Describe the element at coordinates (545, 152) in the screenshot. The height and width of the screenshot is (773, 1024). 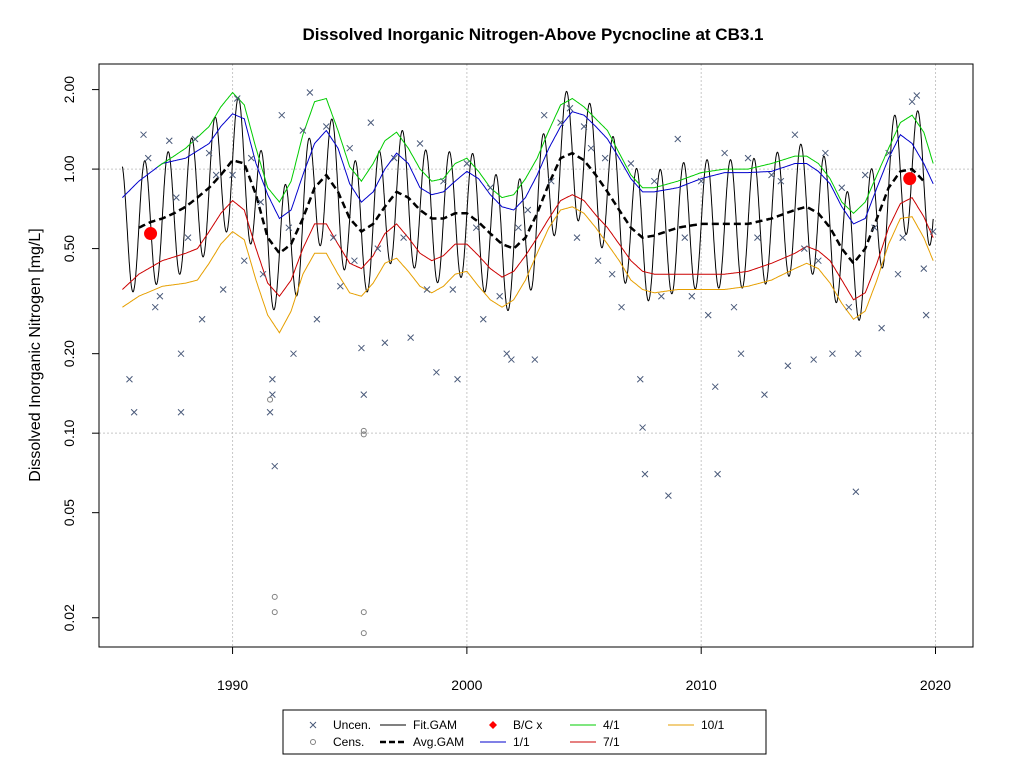
I see `series-4-1-line` at that location.